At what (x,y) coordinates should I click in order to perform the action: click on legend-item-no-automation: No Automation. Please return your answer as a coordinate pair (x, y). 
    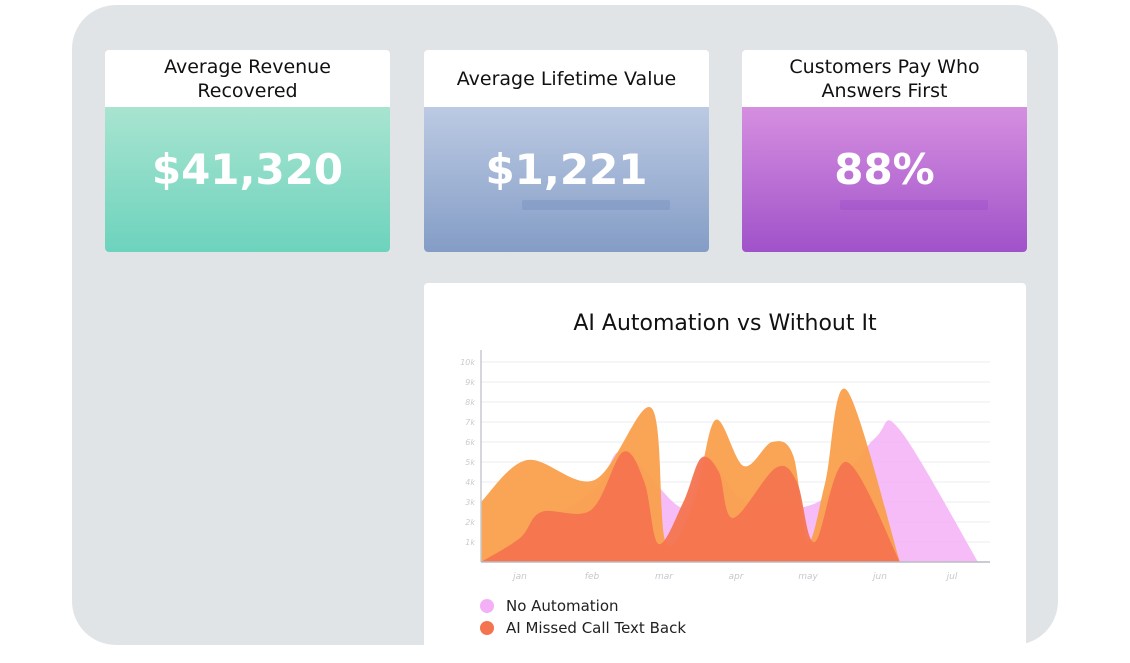
    Looking at the image, I should click on (583, 606).